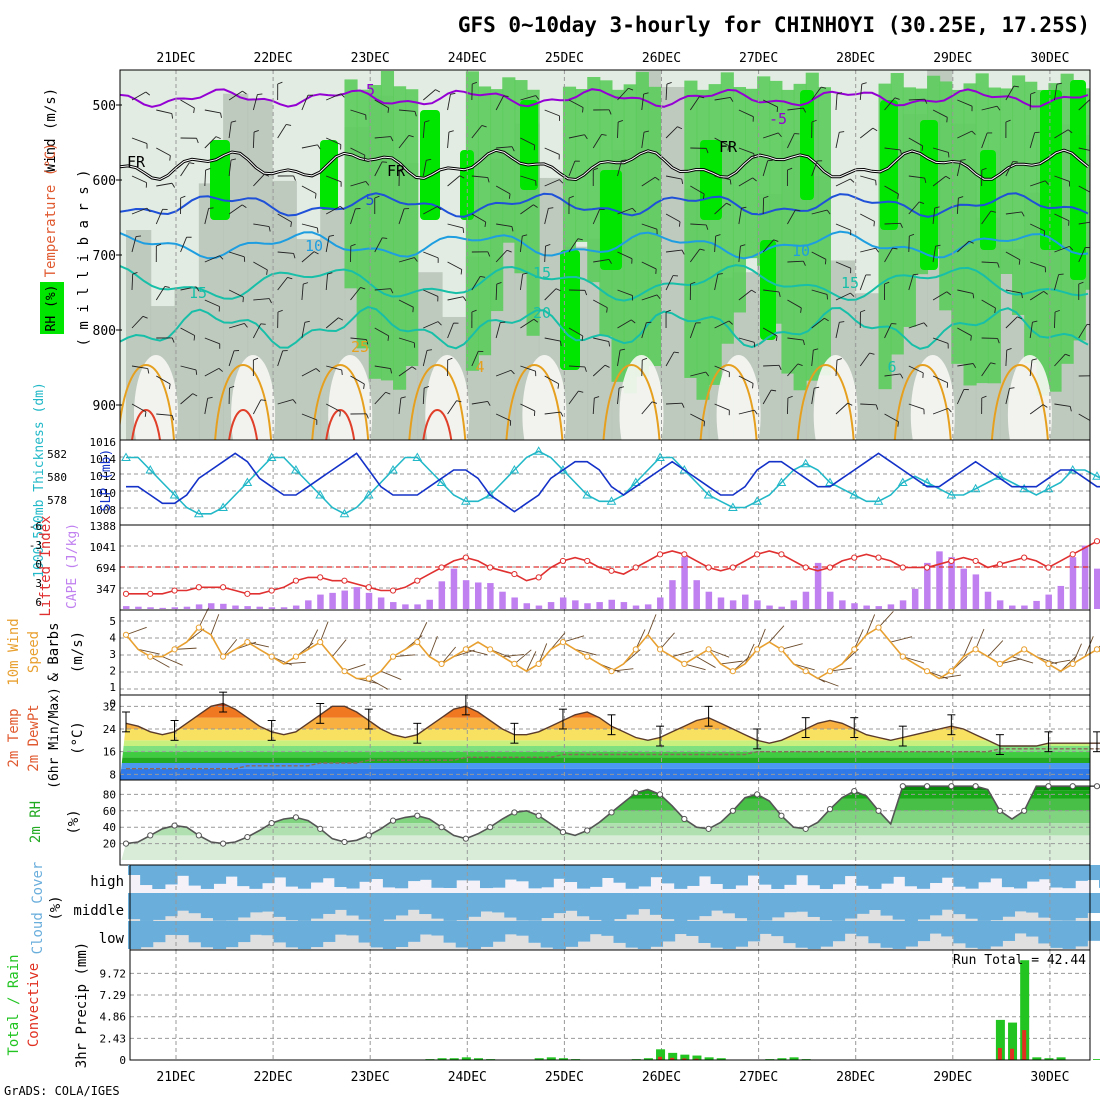 This screenshot has height=1100, width=1100. I want to click on pressure-tick-500: 500, so click(104, 106).